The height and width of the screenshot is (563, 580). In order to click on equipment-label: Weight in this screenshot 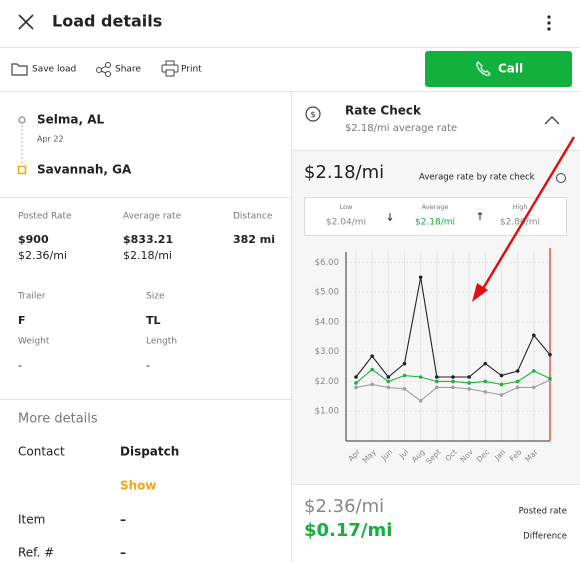, I will do `click(34, 342)`.